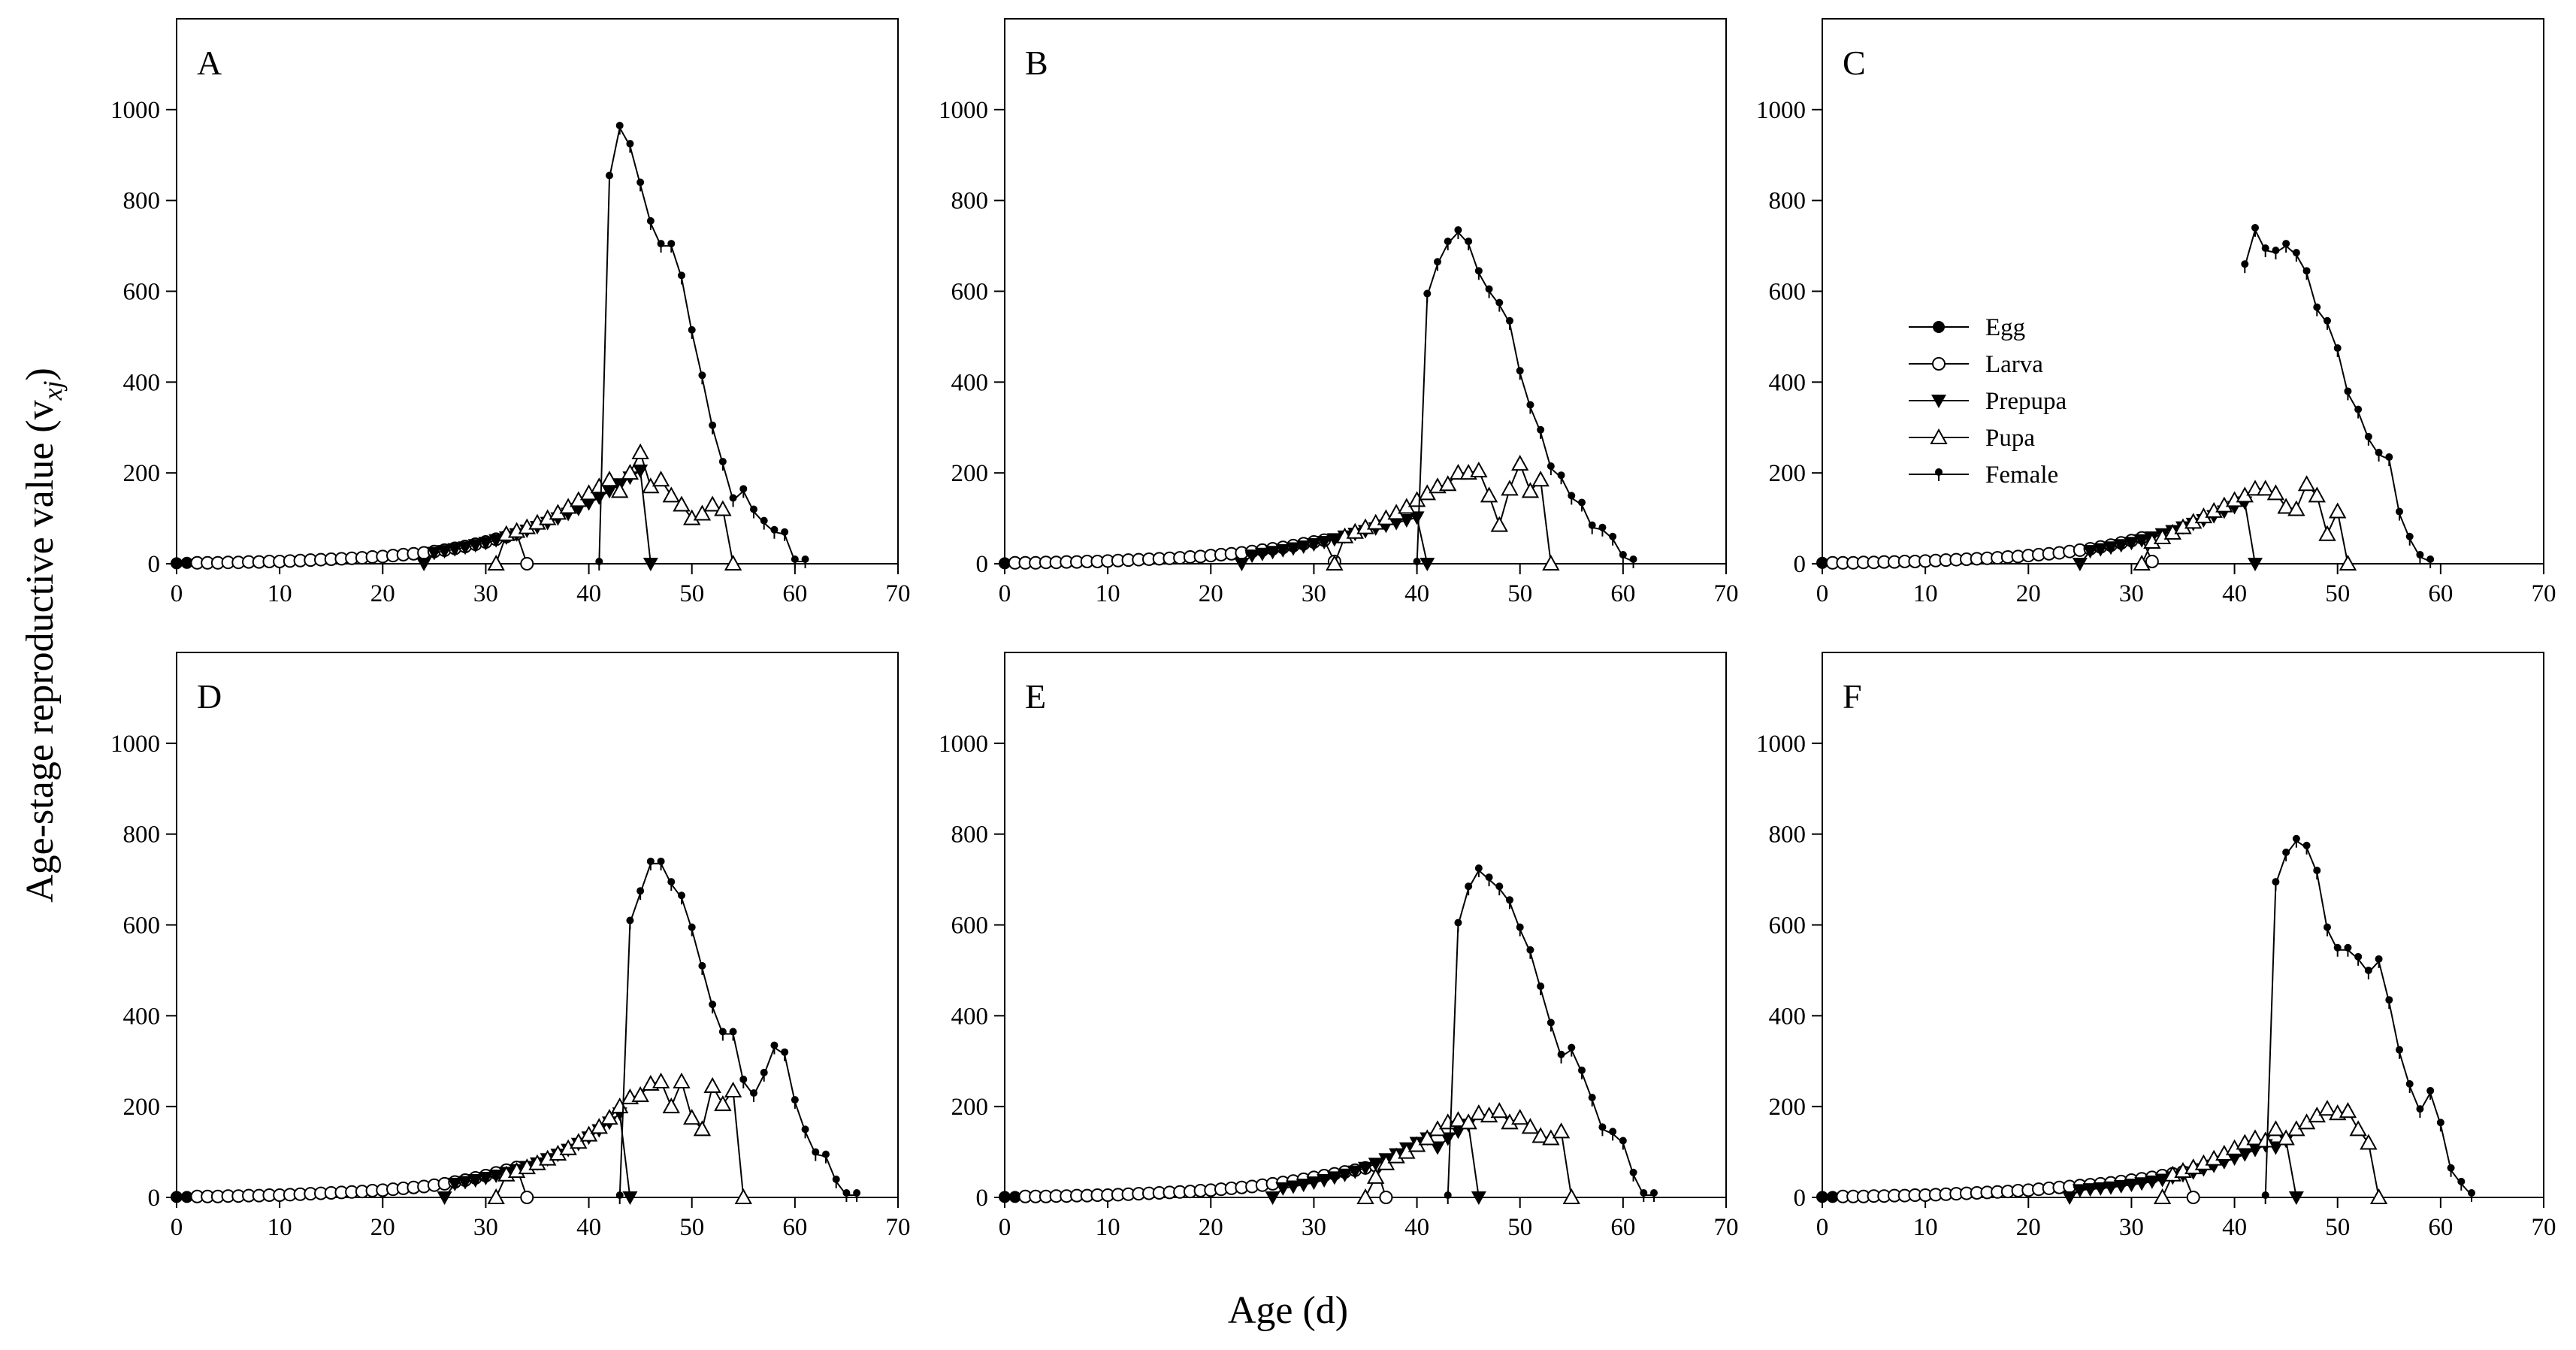  Describe the element at coordinates (1339, 946) in the screenshot. I see `chart-panel-e: 0 200 400 600 800 1000 0 10 20 30 40 50 60 70 E` at that location.